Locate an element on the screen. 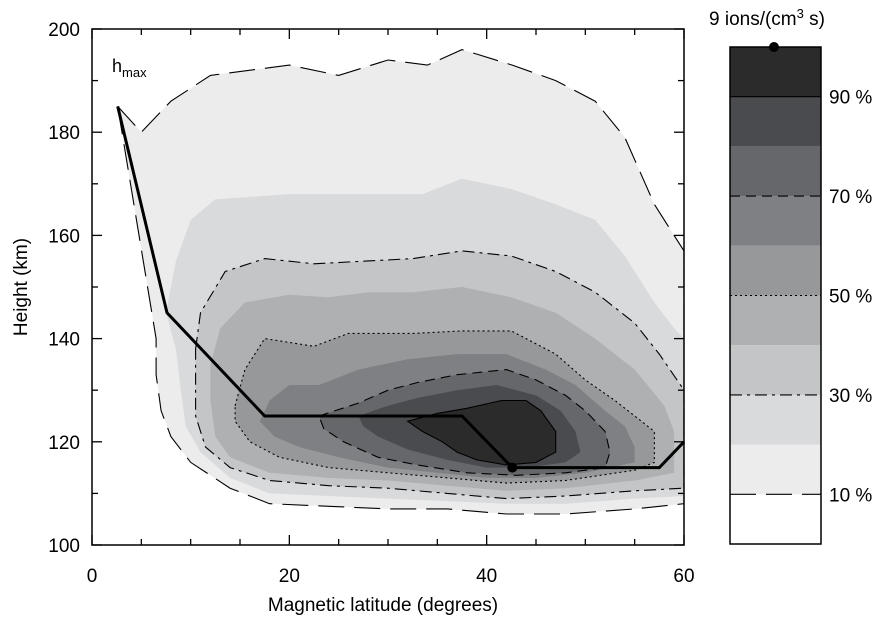 Image resolution: width=880 pixels, height=618 pixels. y-tick-label: 100 is located at coordinates (64, 546).